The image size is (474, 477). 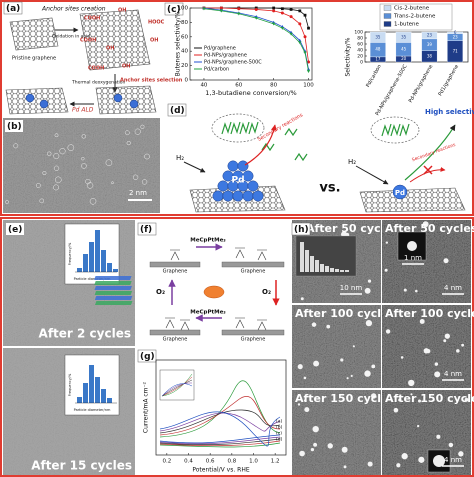 What do you see at coordinates (456, 50) in the screenshot?
I see `bar-value-label: 71` at bounding box center [456, 50].